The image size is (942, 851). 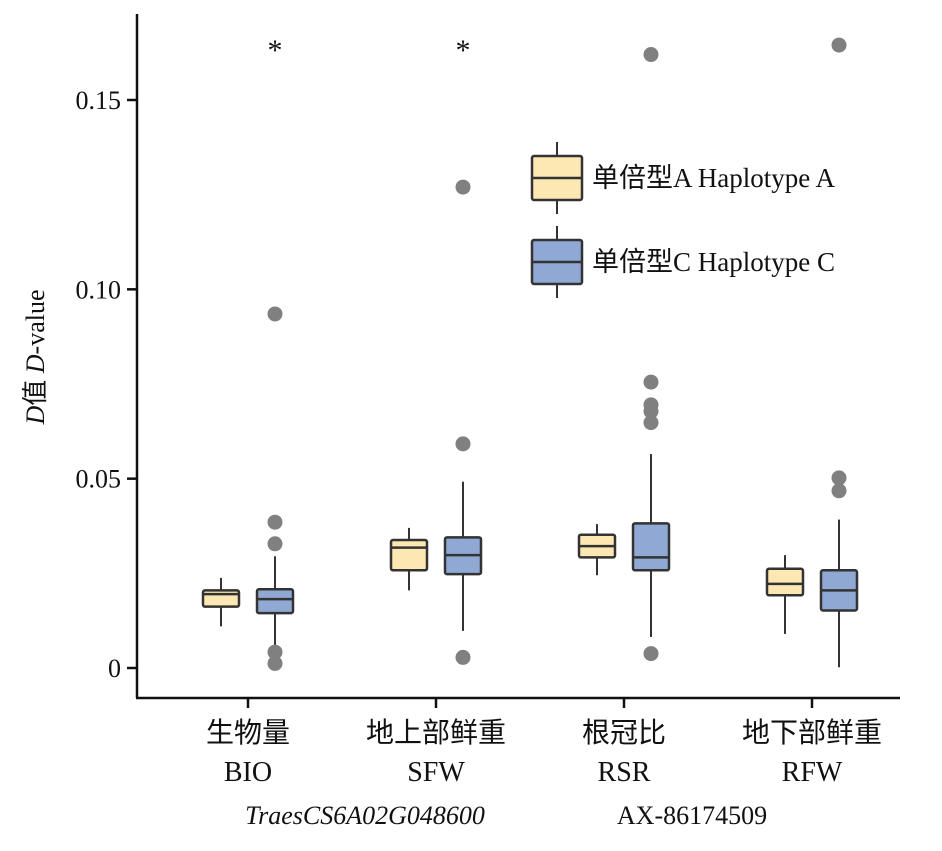 What do you see at coordinates (99, 479) in the screenshot?
I see `y-tick-label: 0.05` at bounding box center [99, 479].